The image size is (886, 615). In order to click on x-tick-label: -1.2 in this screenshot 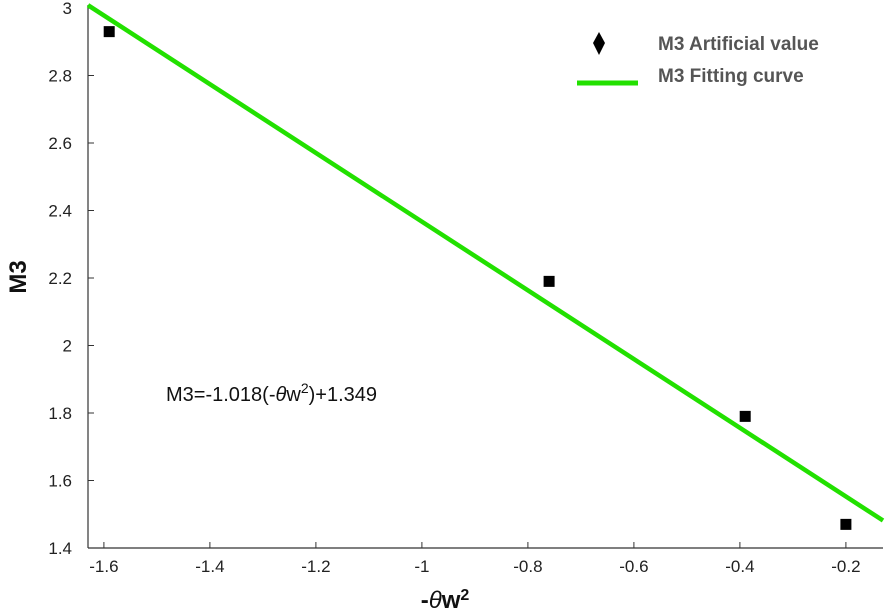, I will do `click(315, 566)`.